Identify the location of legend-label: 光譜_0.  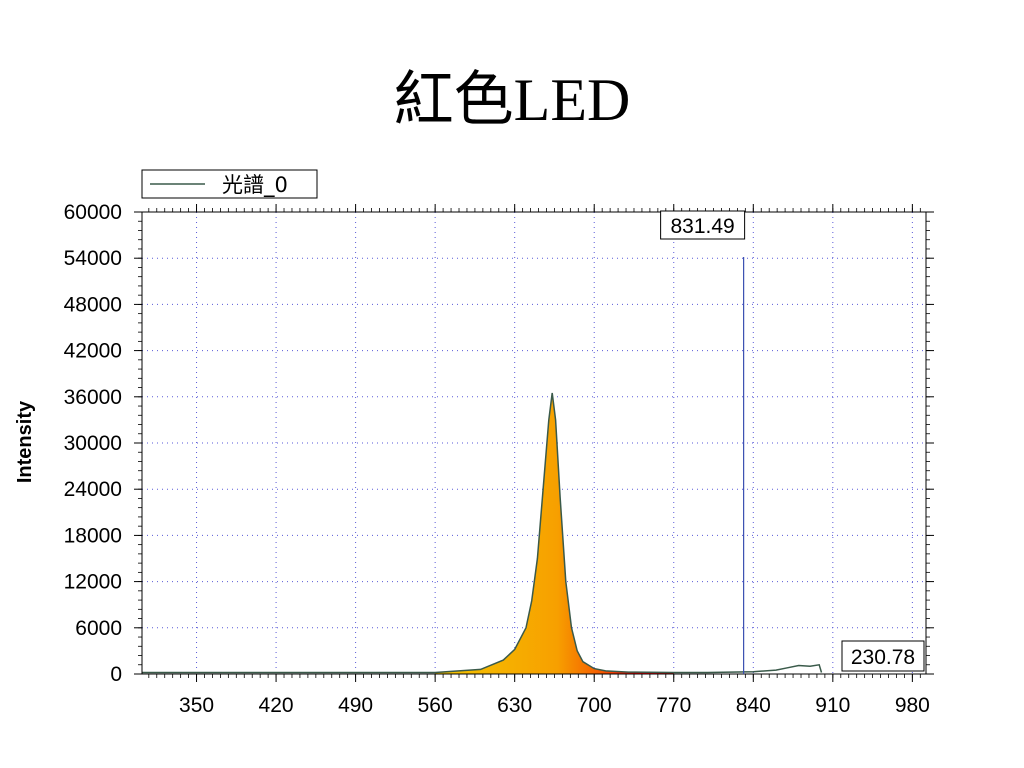
(255, 185).